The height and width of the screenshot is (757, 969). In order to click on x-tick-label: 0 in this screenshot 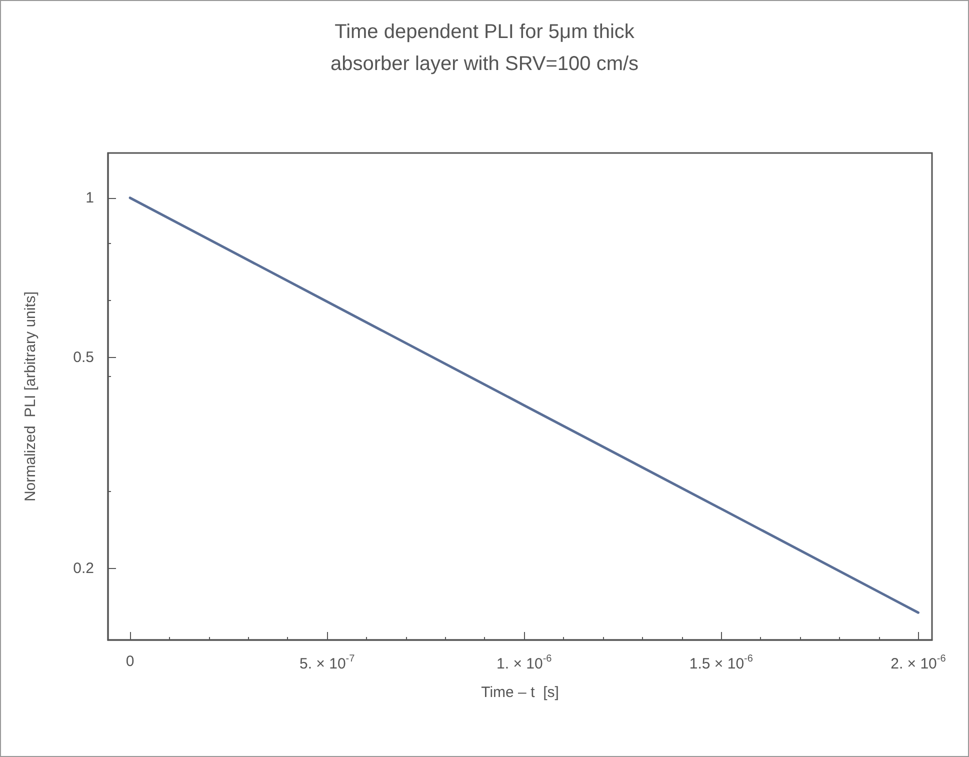, I will do `click(130, 661)`.